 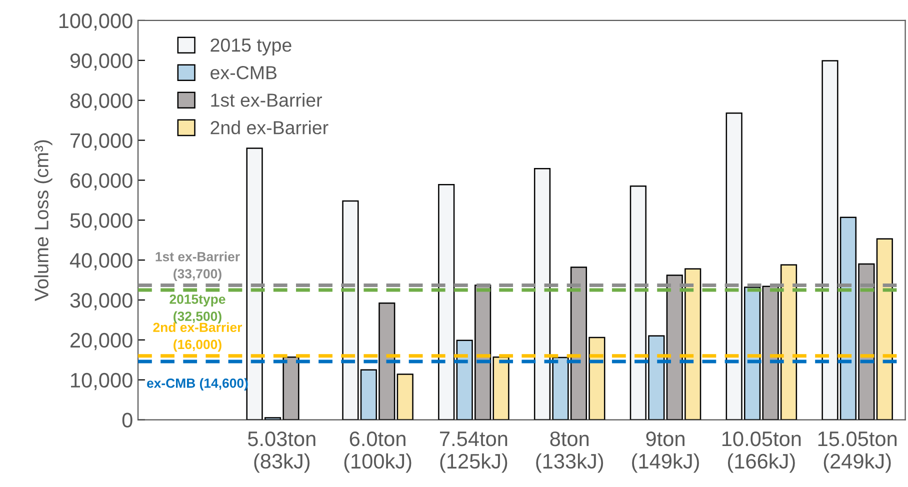 What do you see at coordinates (474, 452) in the screenshot?
I see `x-tick-label: 7.54ton (125kJ)` at bounding box center [474, 452].